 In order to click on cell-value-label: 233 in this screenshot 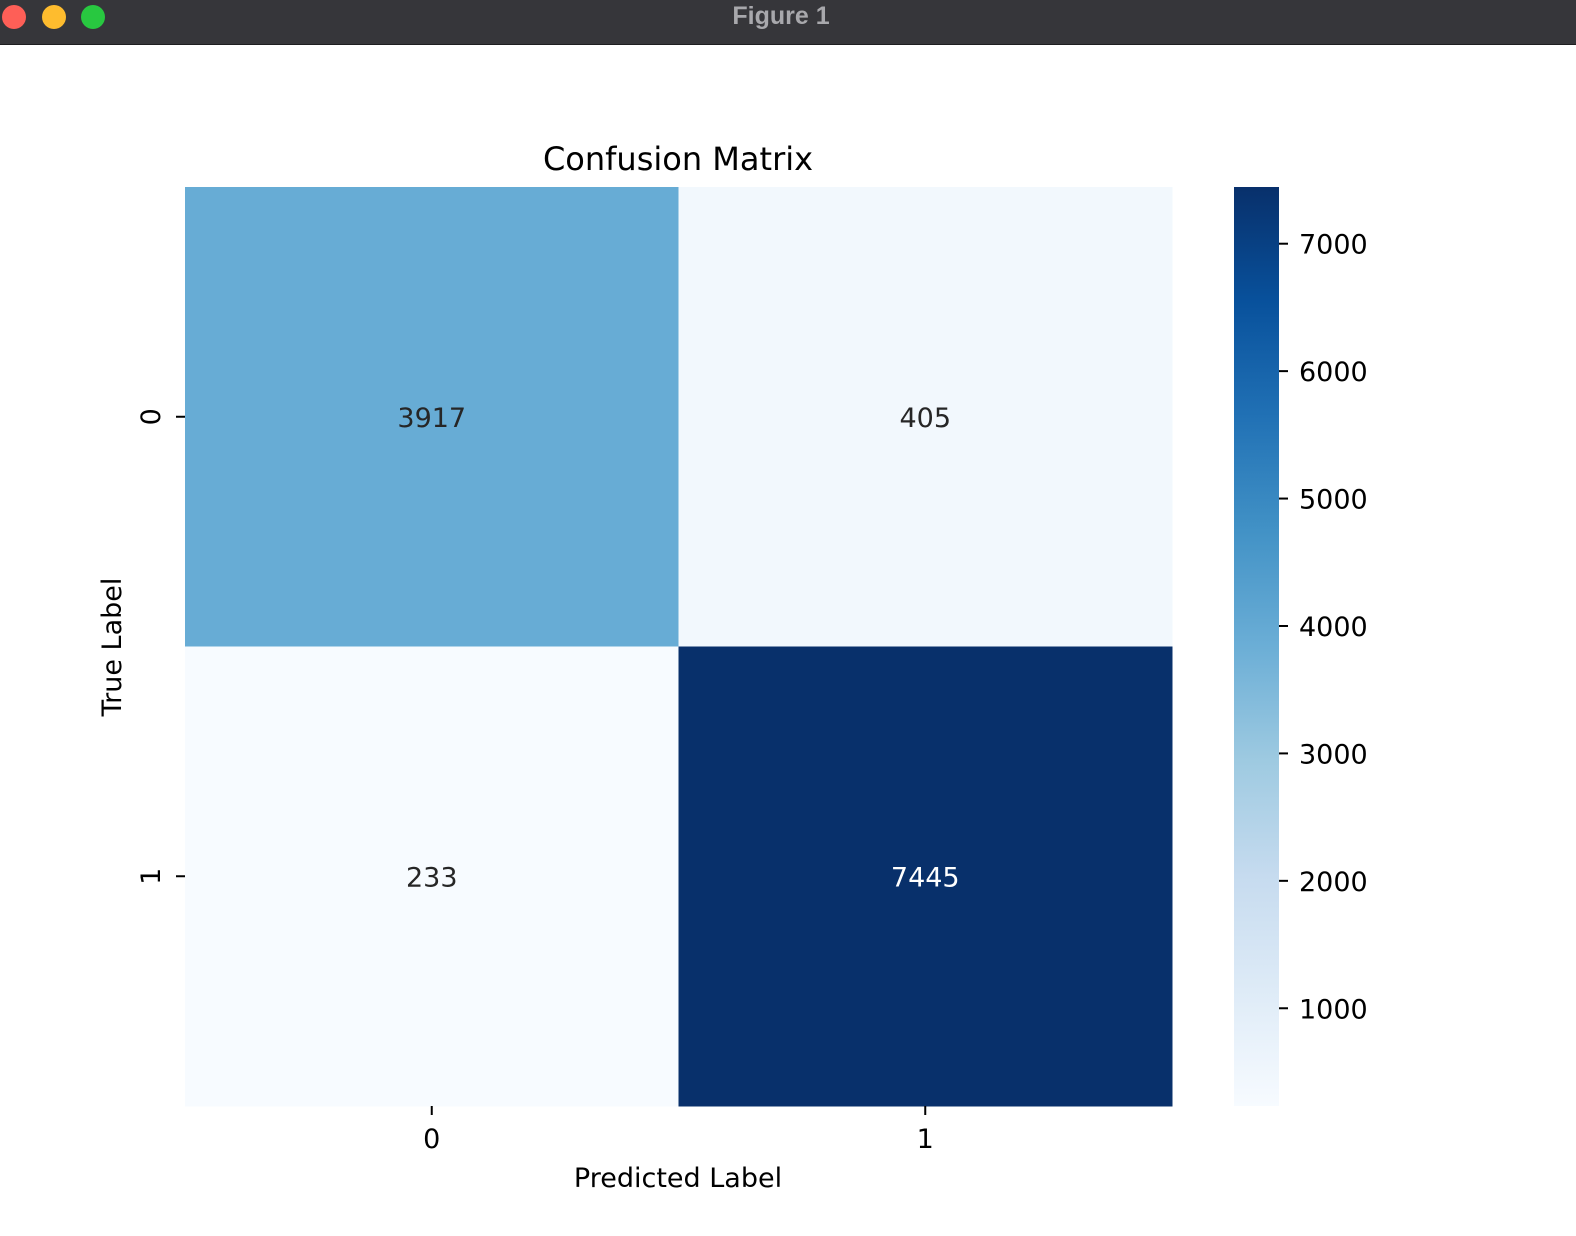, I will do `click(432, 877)`.